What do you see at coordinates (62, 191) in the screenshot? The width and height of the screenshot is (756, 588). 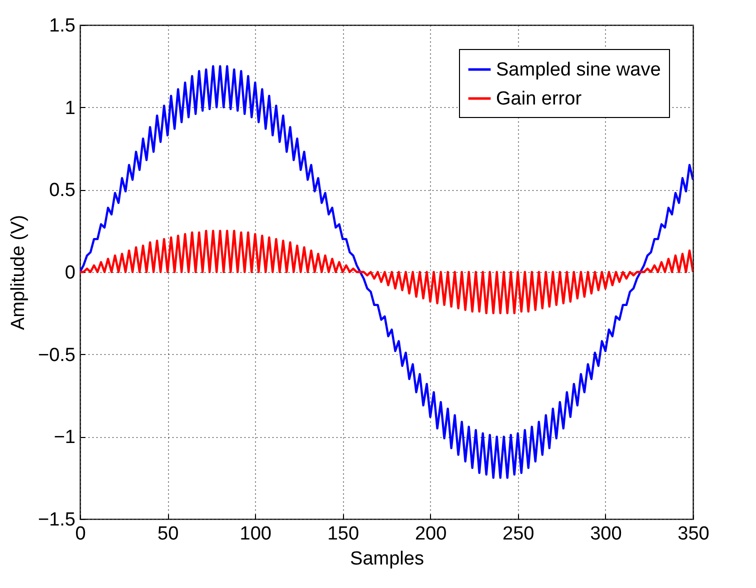 I see `y-tick-label: 0.5` at bounding box center [62, 191].